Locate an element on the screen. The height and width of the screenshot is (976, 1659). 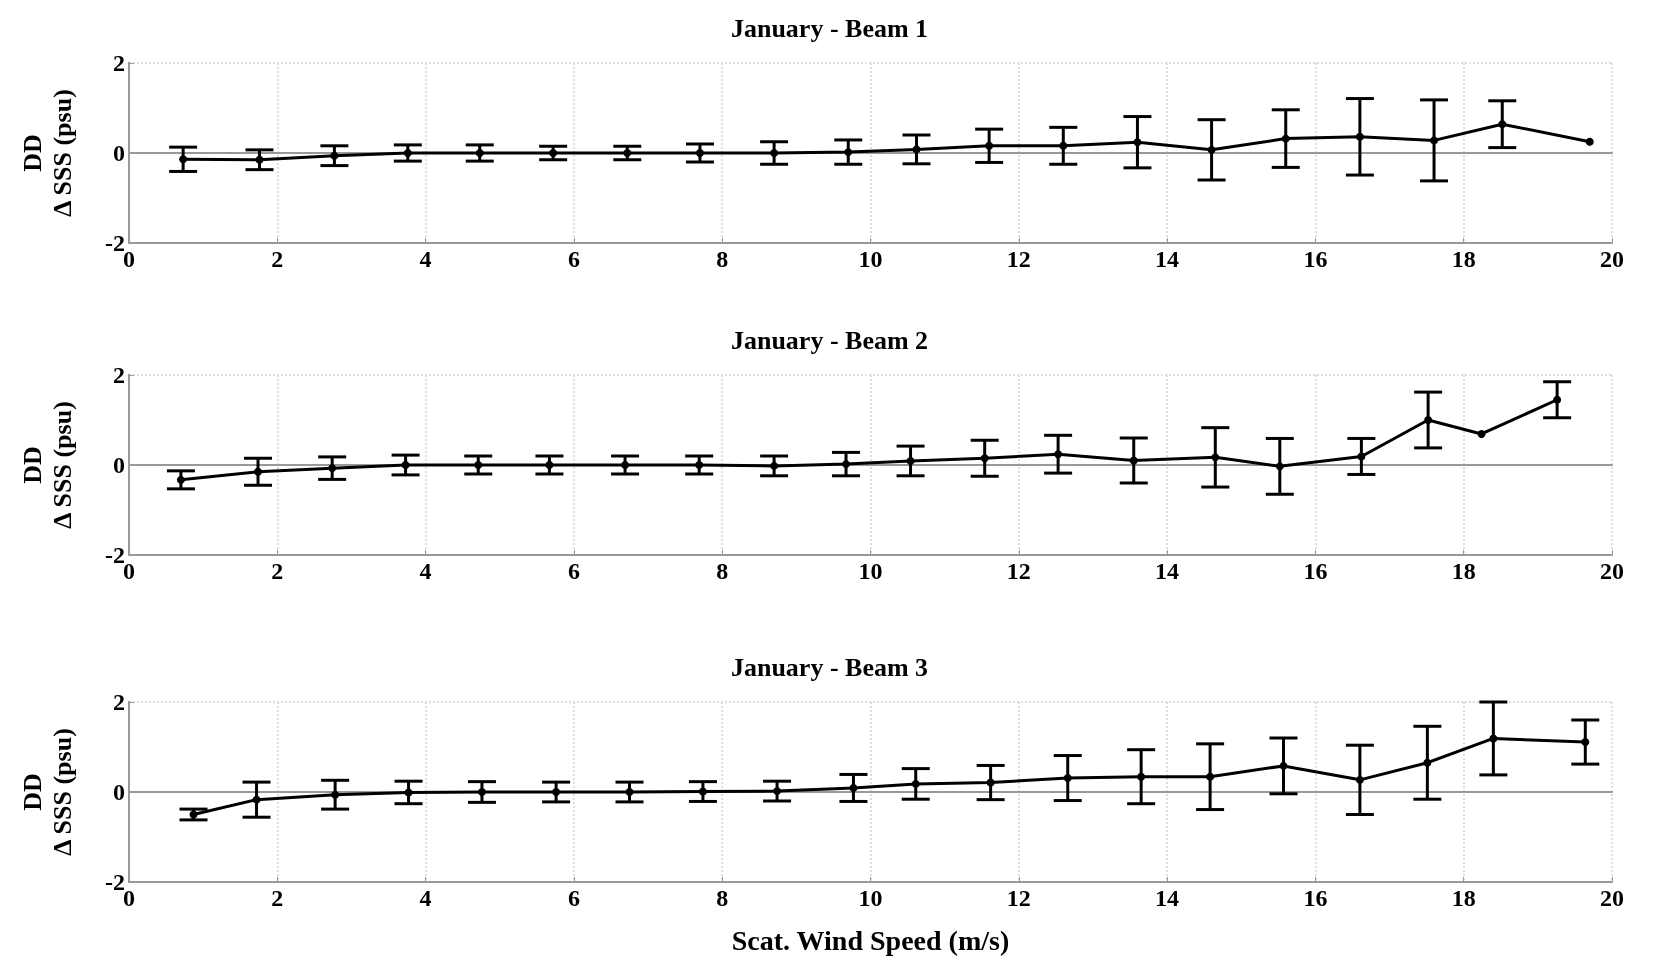
x-axis-title: Scat. Wind Speed (m/s) is located at coordinates (870, 940).